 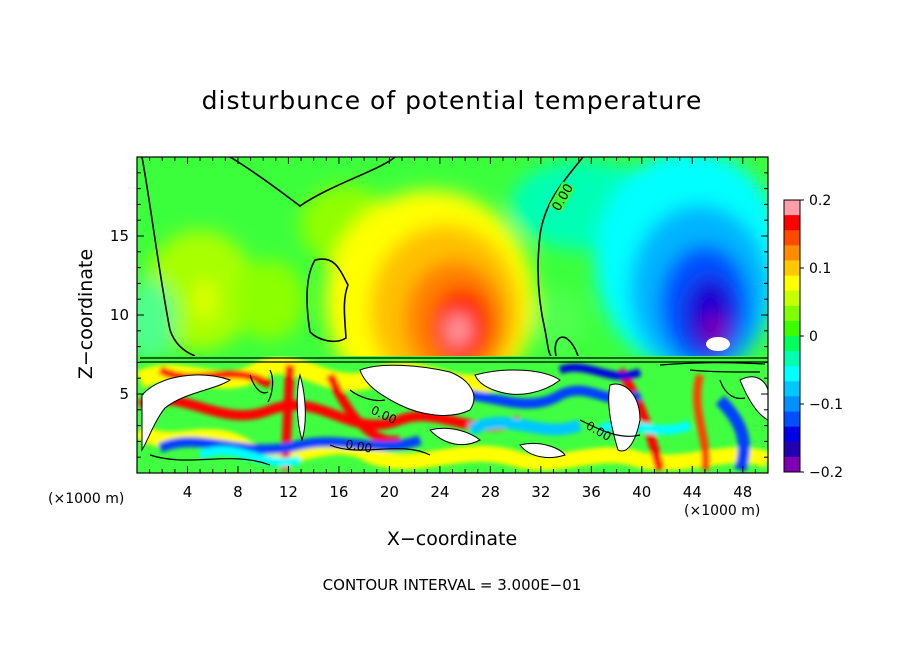 What do you see at coordinates (742, 492) in the screenshot?
I see `x-tick-label: 48` at bounding box center [742, 492].